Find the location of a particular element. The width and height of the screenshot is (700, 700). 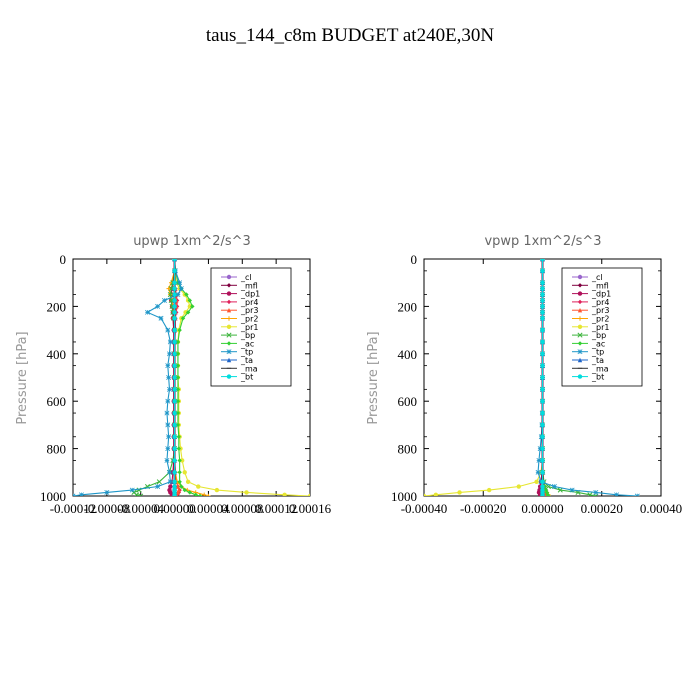

legend-label-pr1: _pr1 is located at coordinates (249, 327).